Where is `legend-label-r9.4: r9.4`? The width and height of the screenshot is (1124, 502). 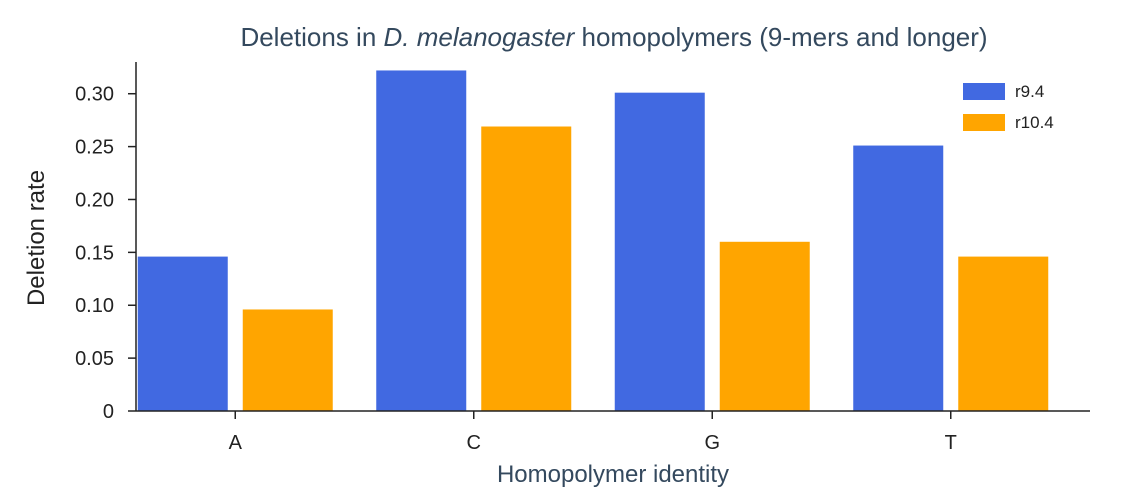
legend-label-r9.4: r9.4 is located at coordinates (1029, 91).